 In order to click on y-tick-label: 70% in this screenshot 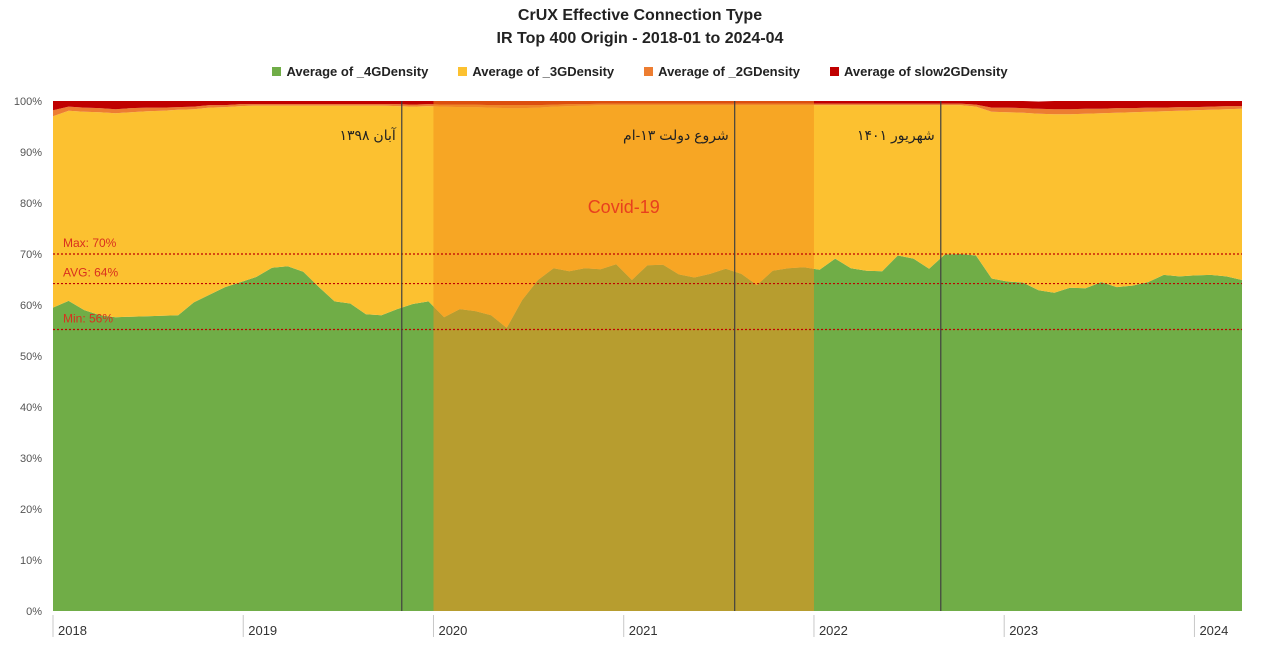, I will do `click(31, 255)`.